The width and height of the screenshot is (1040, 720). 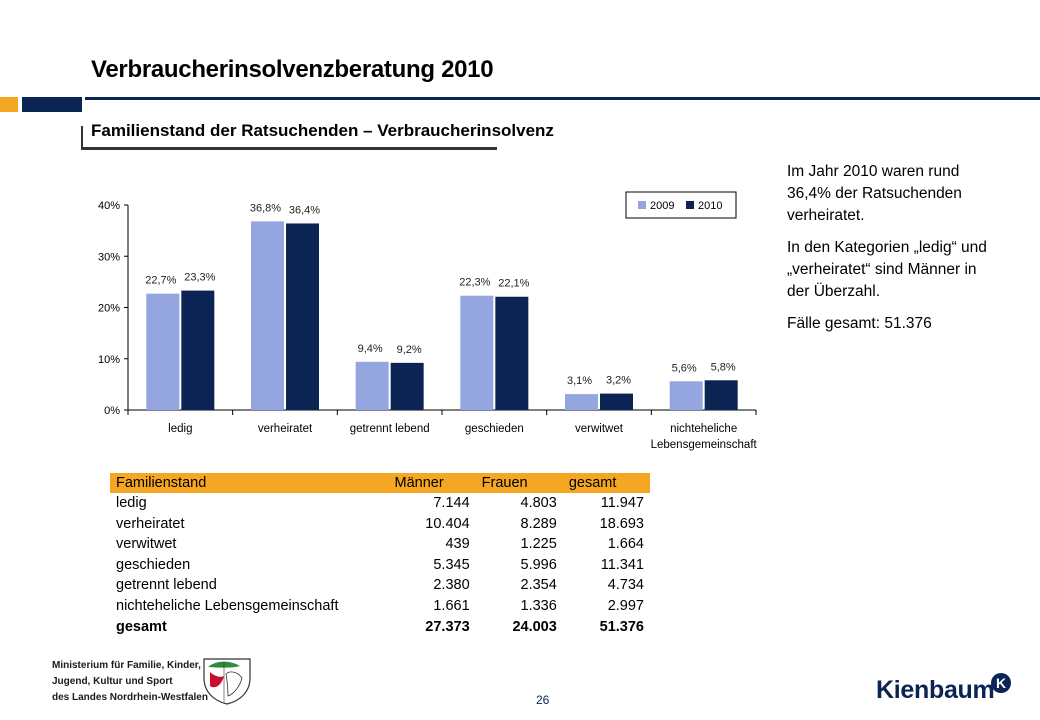 I want to click on ministry-line: Jugend, Kultur und Sport, so click(x=112, y=681).